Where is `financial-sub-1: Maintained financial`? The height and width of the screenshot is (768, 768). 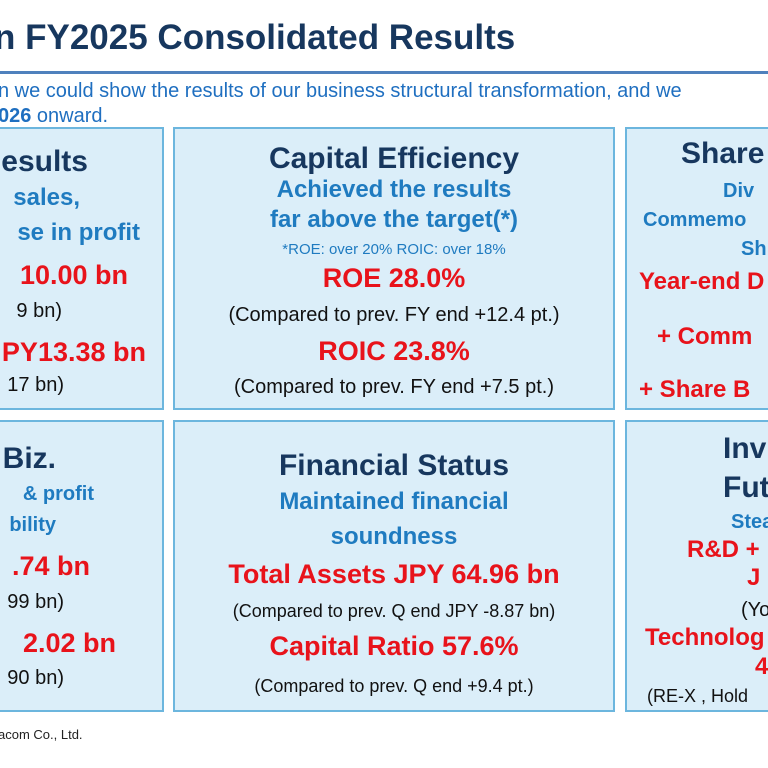
financial-sub-1: Maintained financial is located at coordinates (394, 501).